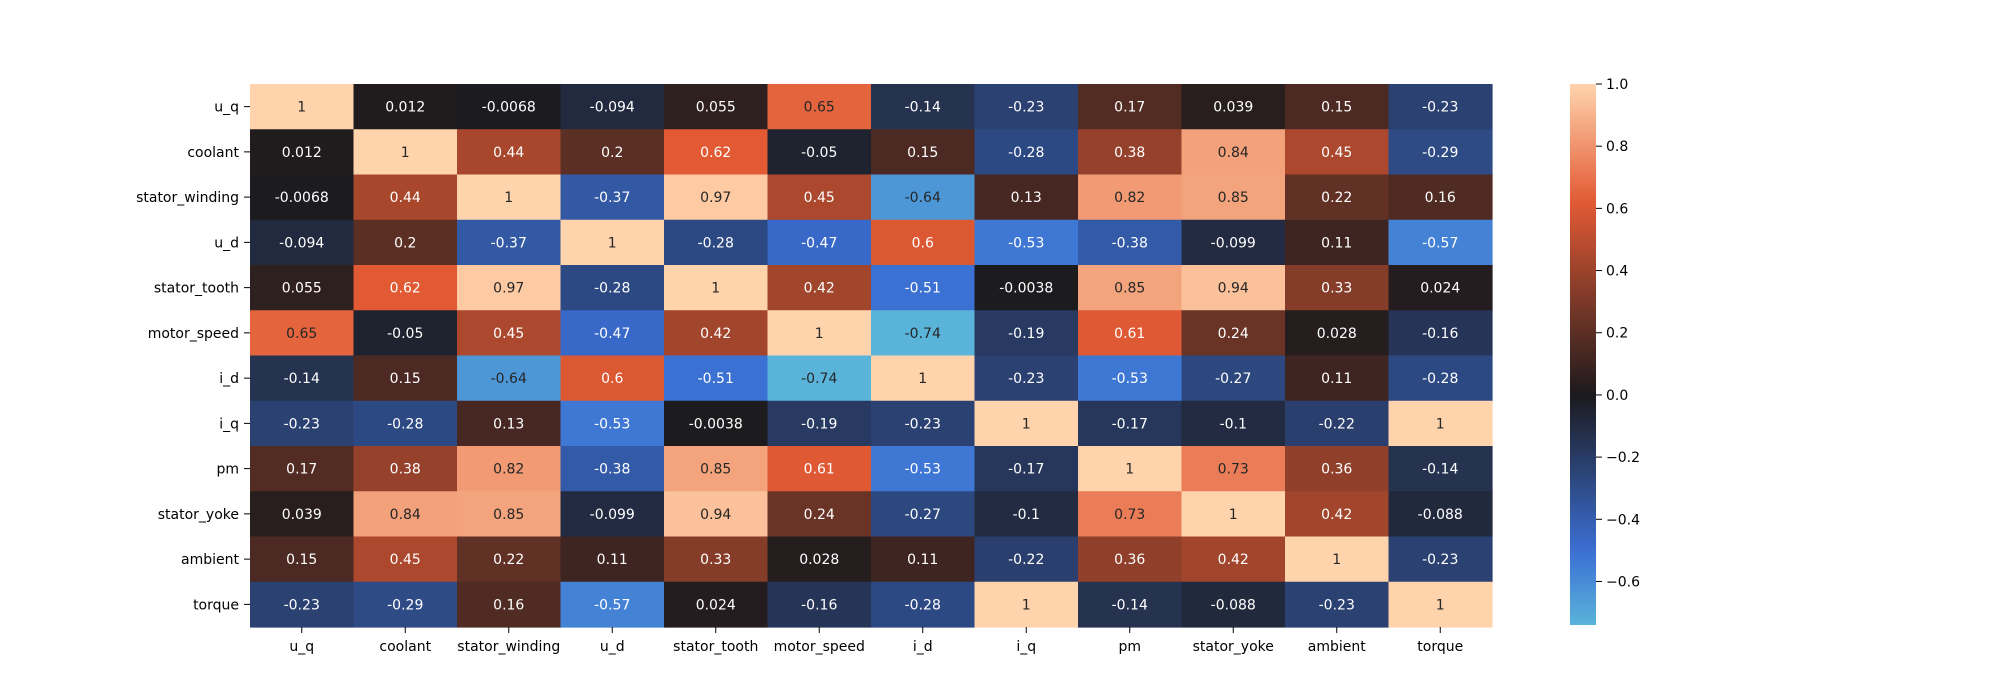 This screenshot has height=700, width=2000. I want to click on cell-value-label: -0.088, so click(1440, 515).